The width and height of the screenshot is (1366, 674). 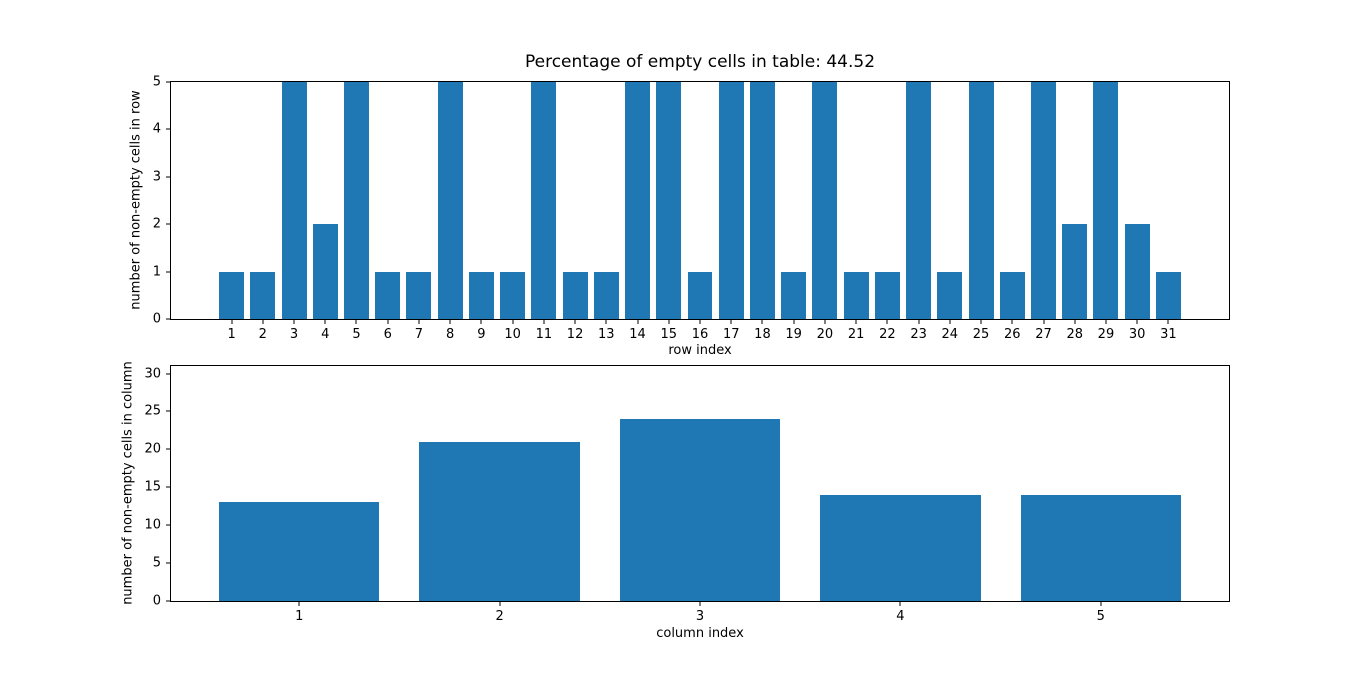 I want to click on x-tick-label: 23, so click(x=918, y=334).